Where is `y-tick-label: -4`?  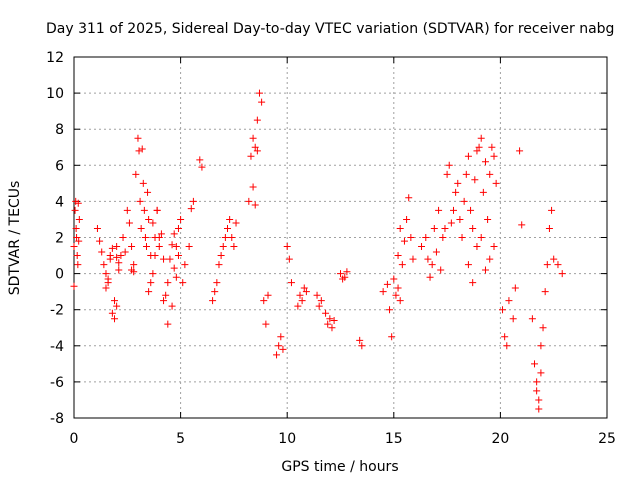
y-tick-label: -4 is located at coordinates (57, 347).